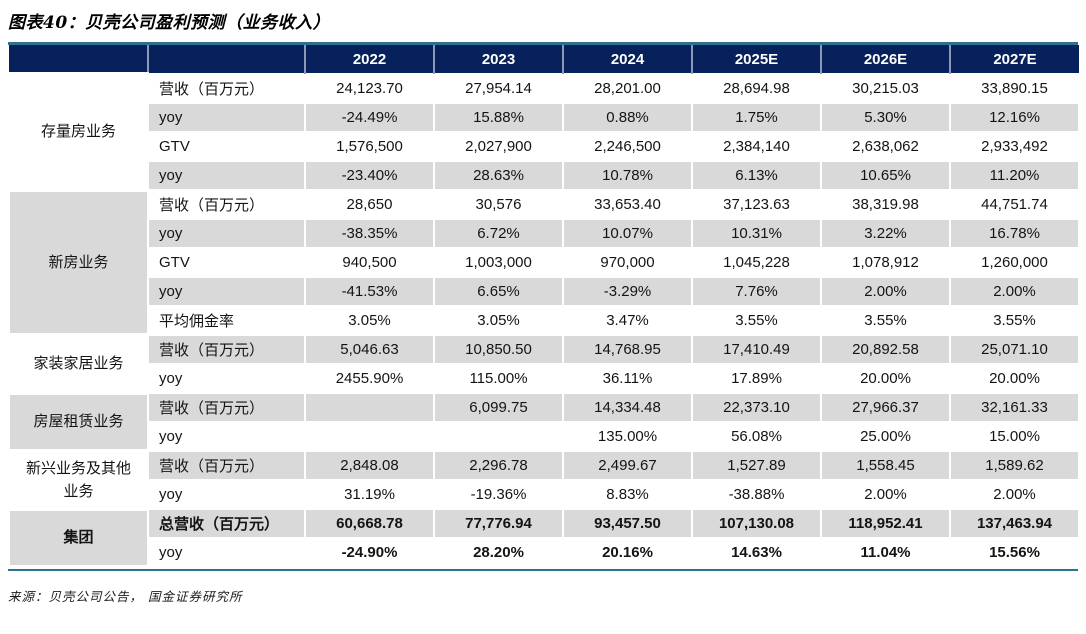 This screenshot has height=634, width=1086. Describe the element at coordinates (756, 146) in the screenshot. I see `value-cell: 2,384,140` at that location.